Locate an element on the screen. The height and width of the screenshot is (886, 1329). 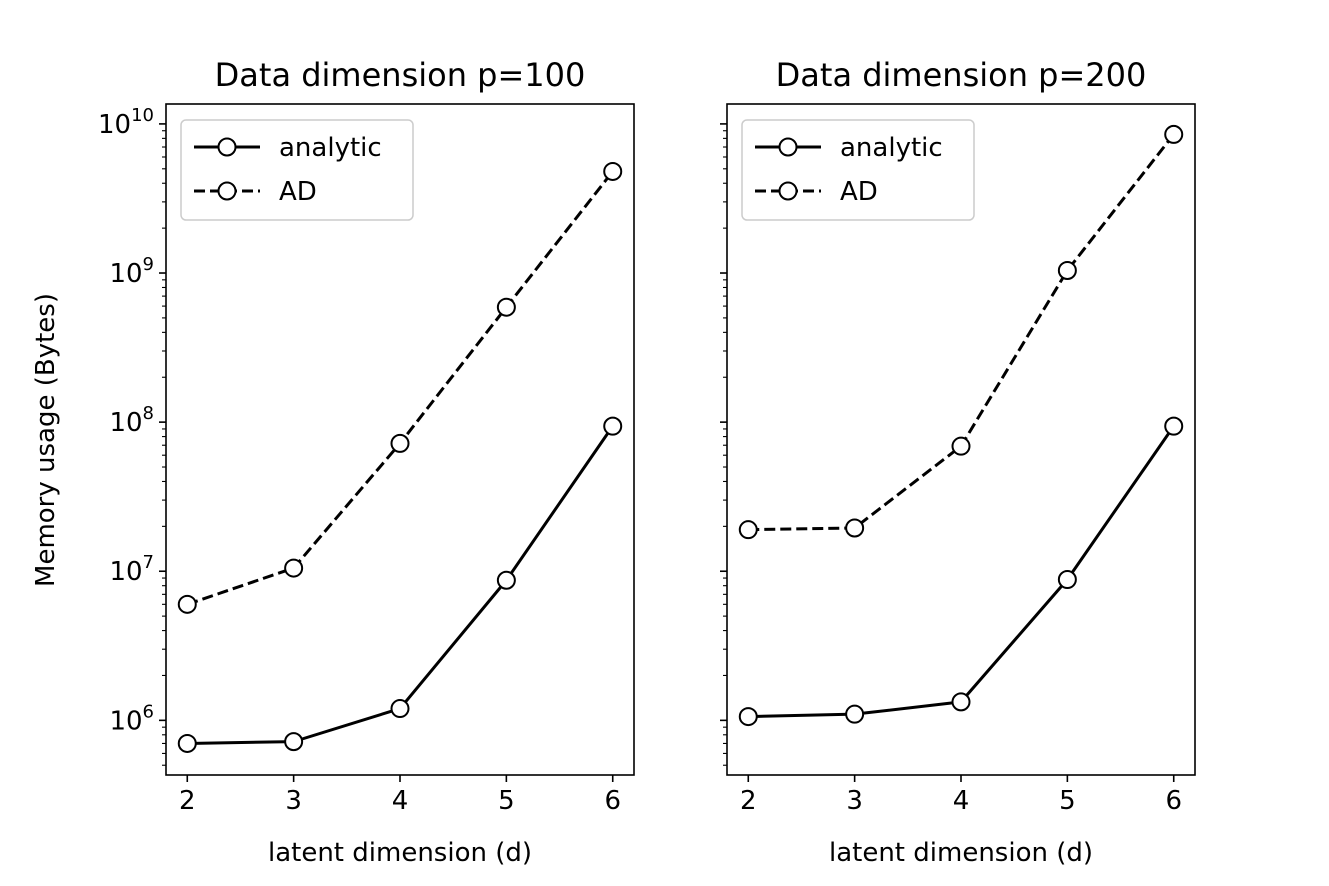
y-tick-exponent: 10 is located at coordinates (142, 115).